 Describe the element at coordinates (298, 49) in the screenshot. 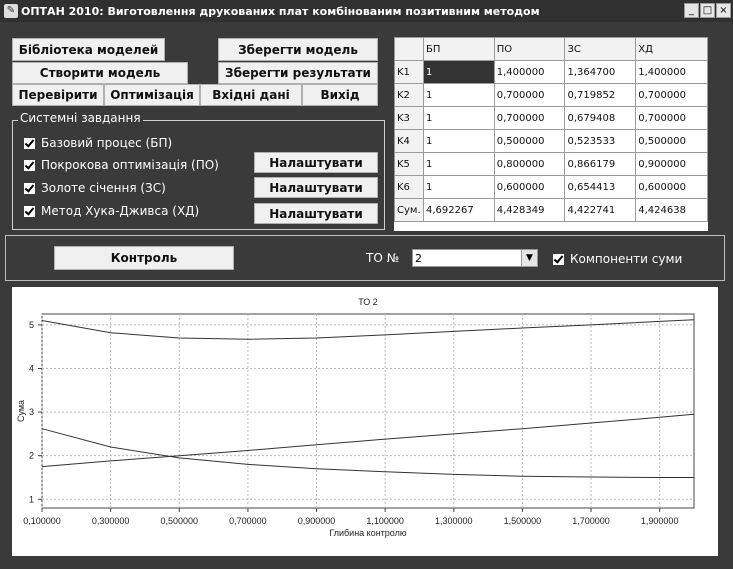

I see `save-model-button: Зберегти модель` at that location.